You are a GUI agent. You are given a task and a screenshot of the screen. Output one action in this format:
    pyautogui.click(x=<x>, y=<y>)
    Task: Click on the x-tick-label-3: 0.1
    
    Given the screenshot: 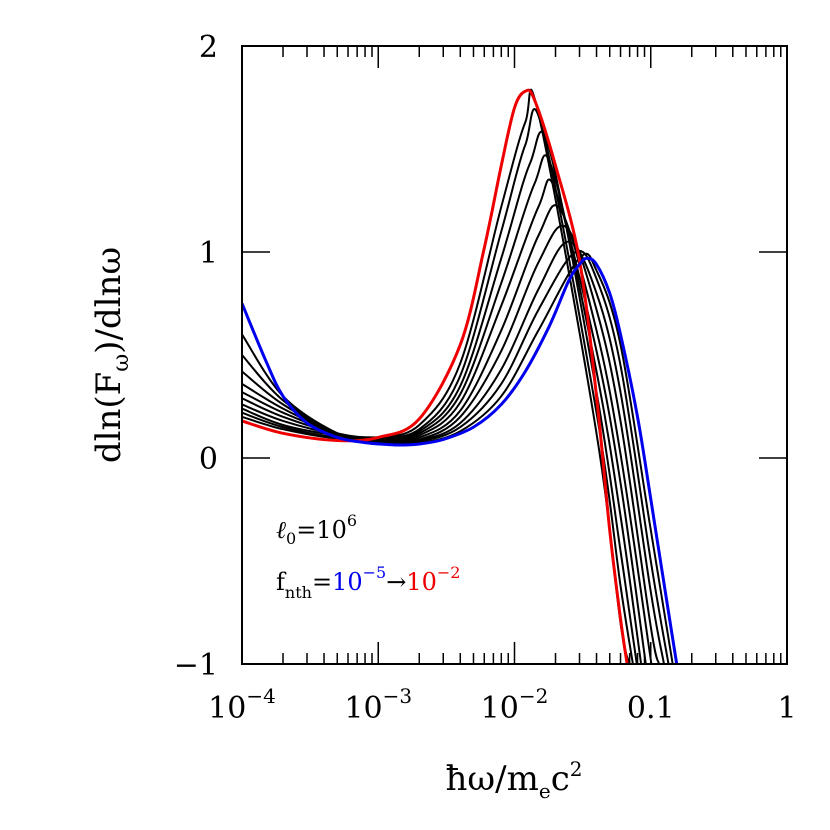 What is the action you would take?
    pyautogui.click(x=651, y=708)
    